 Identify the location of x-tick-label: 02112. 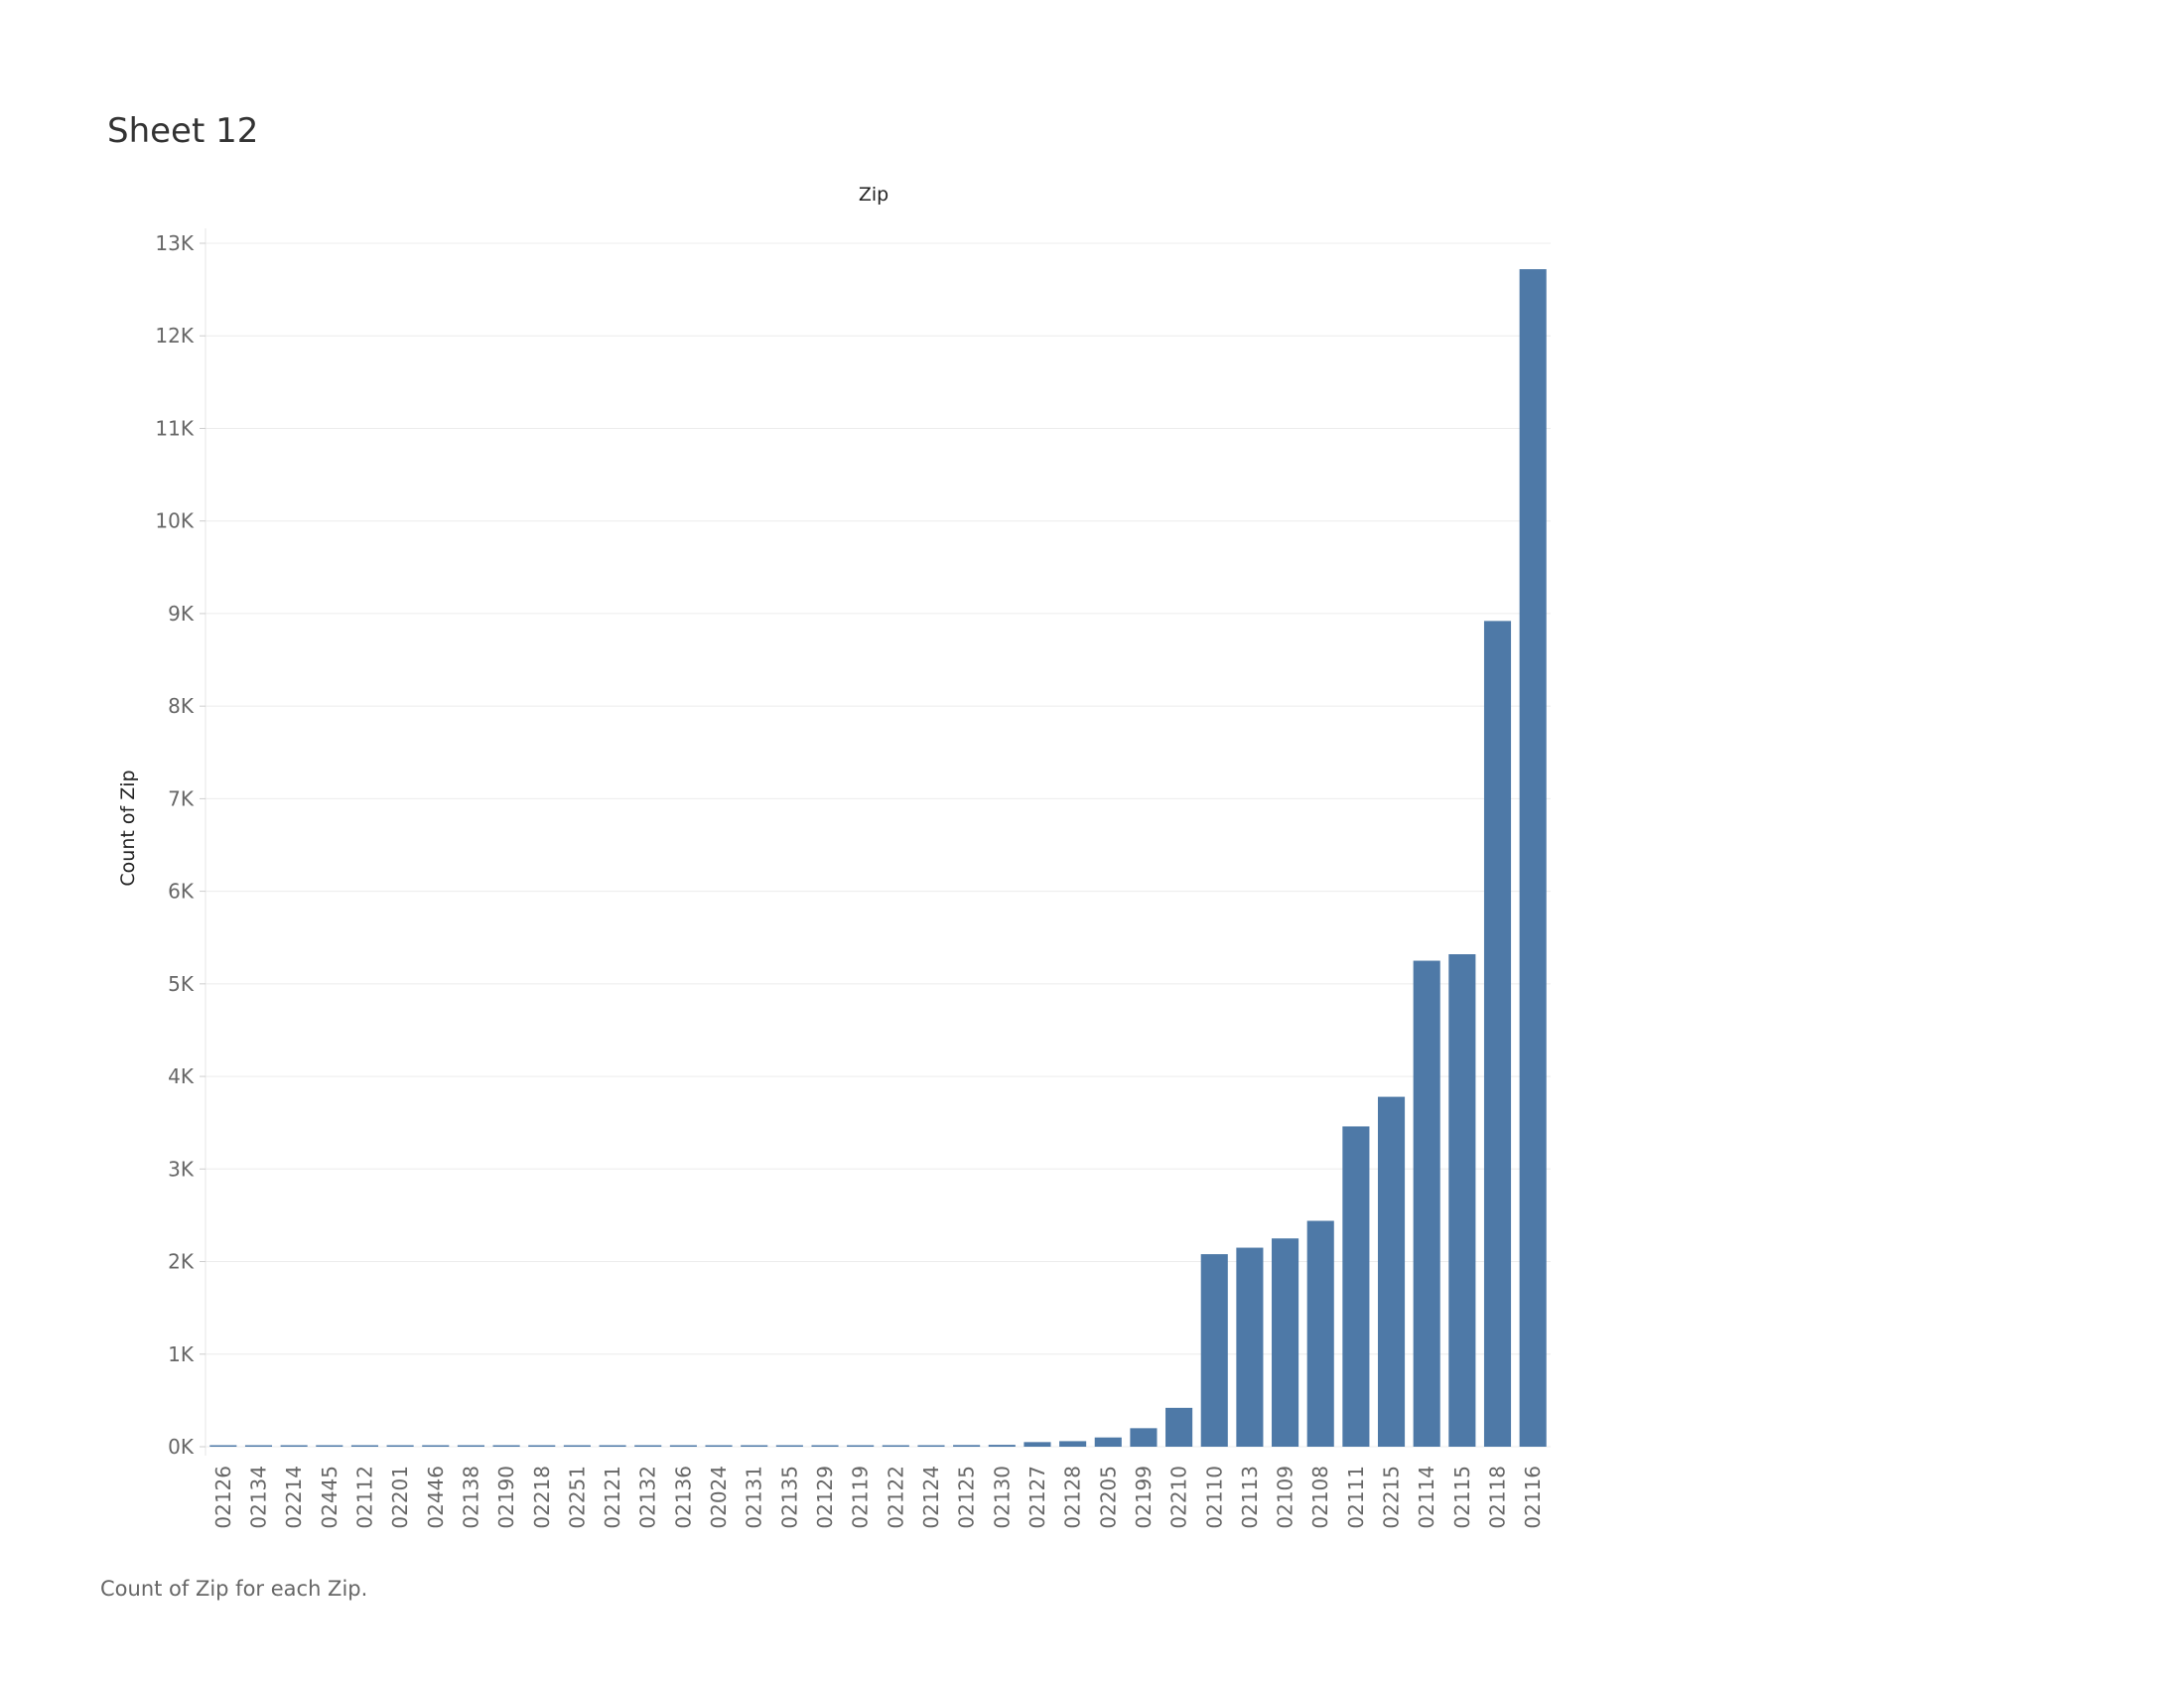
(364, 1497).